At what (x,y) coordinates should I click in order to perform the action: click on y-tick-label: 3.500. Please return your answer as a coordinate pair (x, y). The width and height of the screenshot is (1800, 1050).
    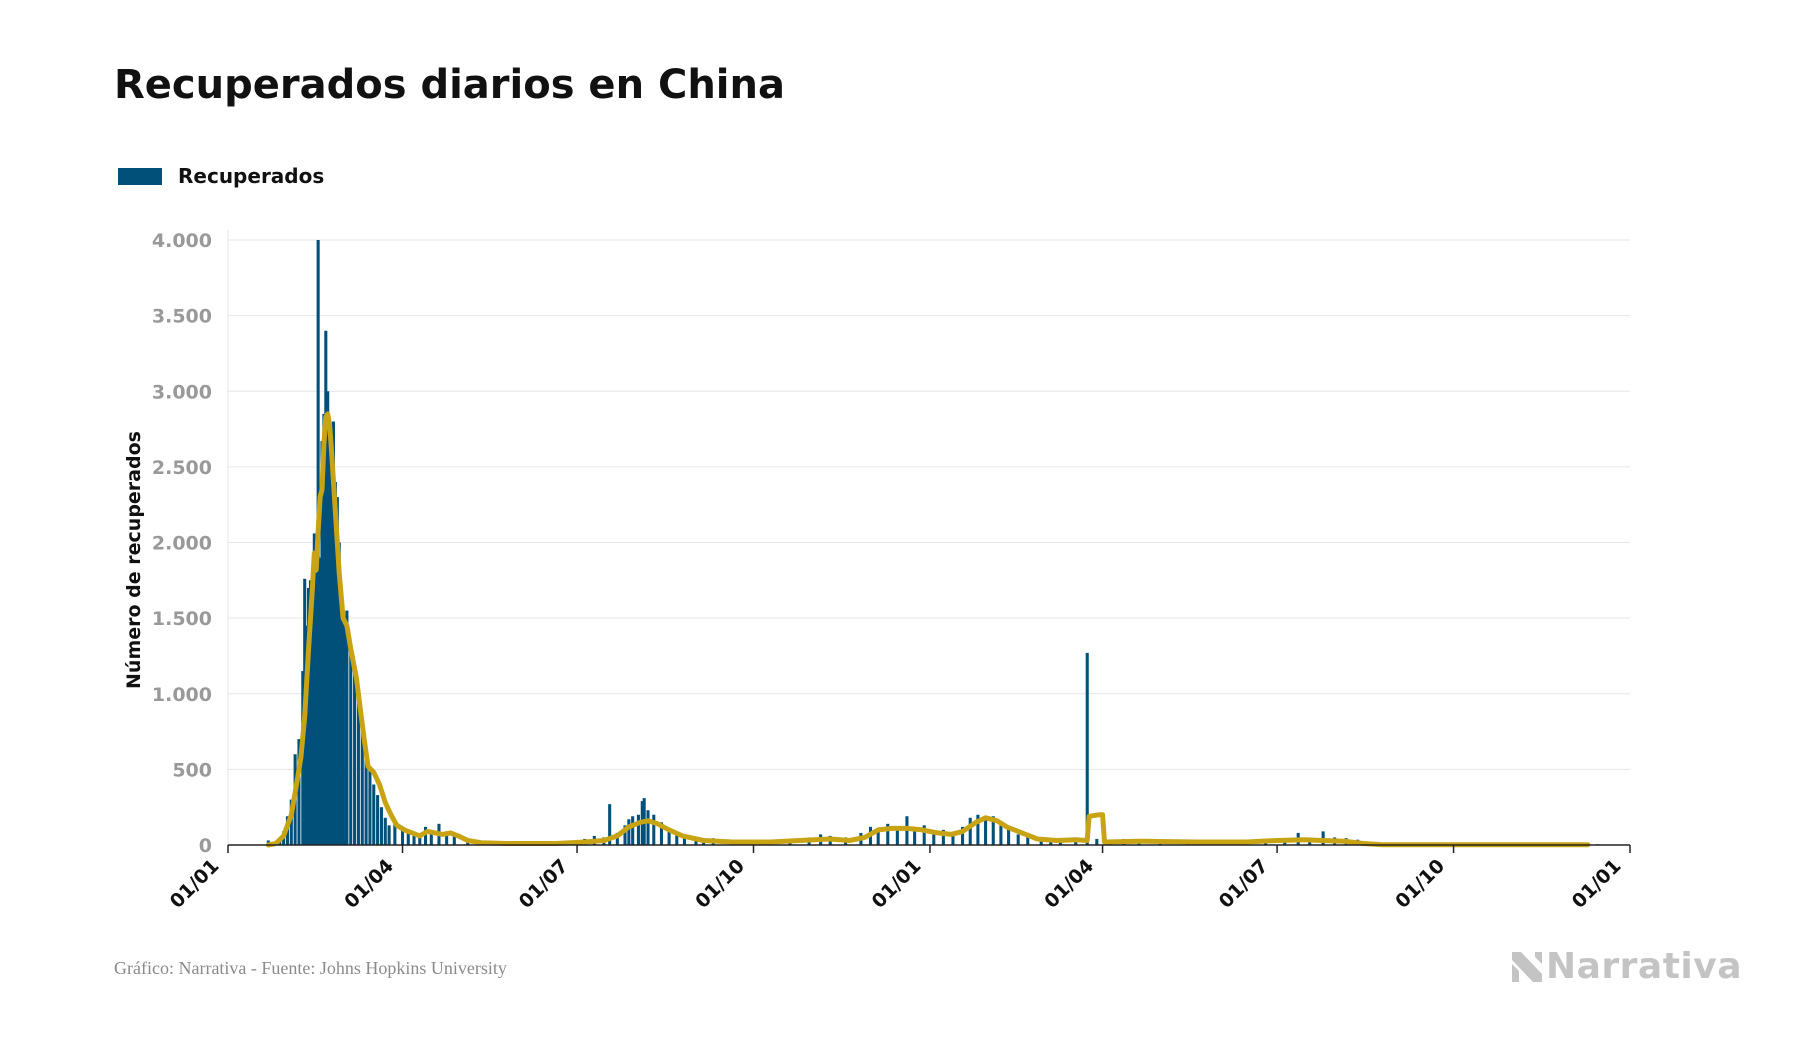
    Looking at the image, I should click on (182, 317).